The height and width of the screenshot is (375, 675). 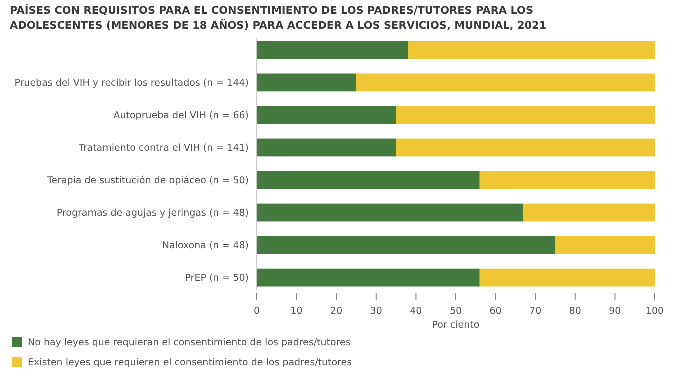 I want to click on x-tick-label: 90, so click(x=615, y=311).